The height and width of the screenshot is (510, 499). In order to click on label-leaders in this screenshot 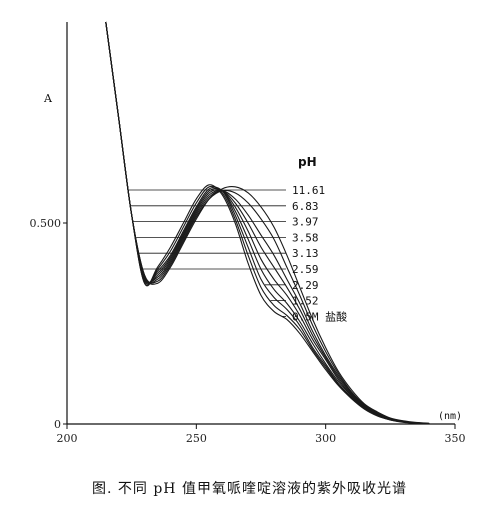, I will do `click(207, 253)`.